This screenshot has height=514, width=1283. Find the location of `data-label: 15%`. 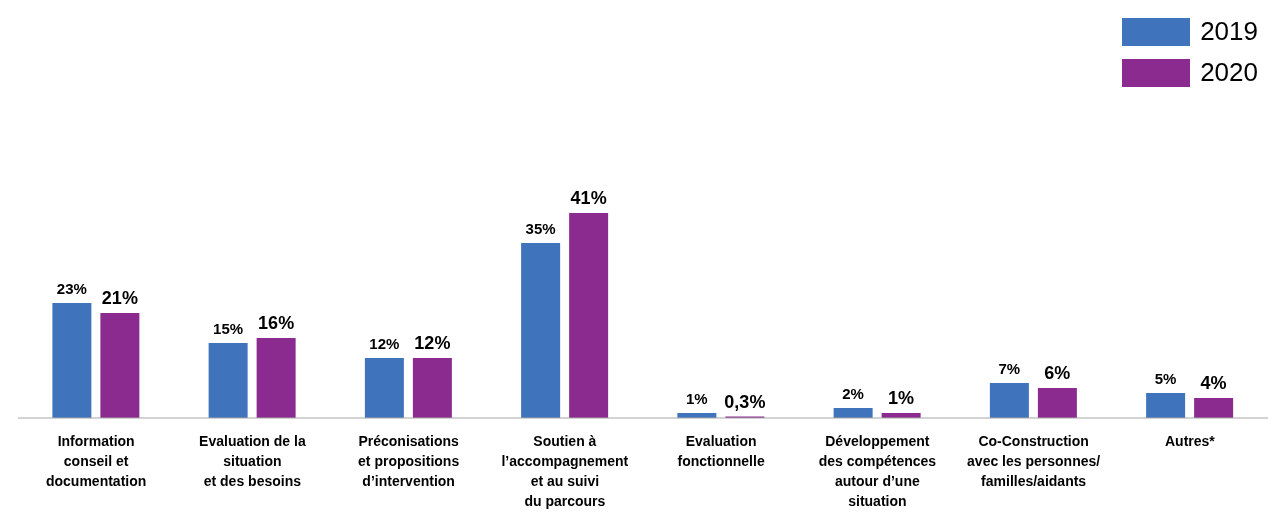

data-label: 15% is located at coordinates (228, 328).